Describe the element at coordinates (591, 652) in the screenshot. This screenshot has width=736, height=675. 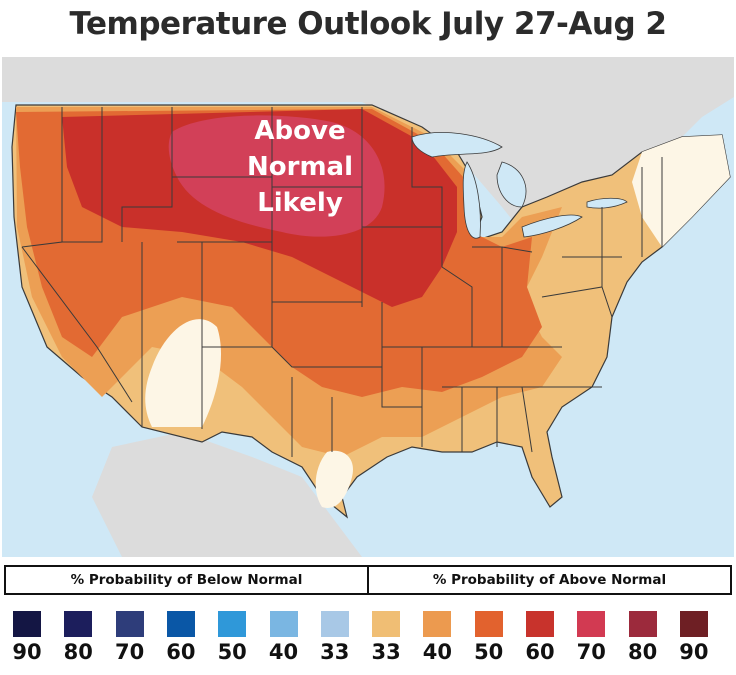
I see `legend-value-11: 70` at that location.